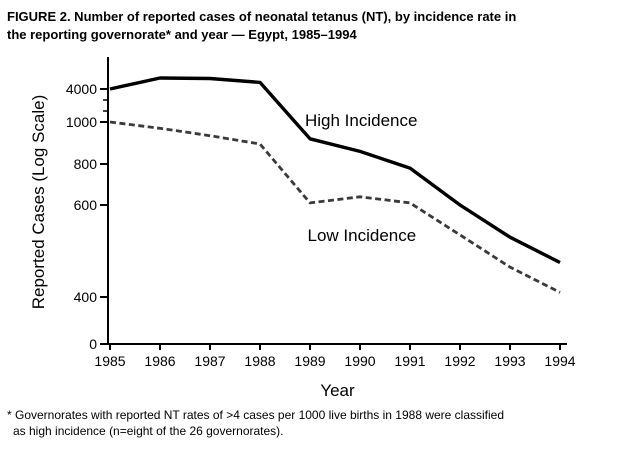 This screenshot has height=456, width=633. I want to click on y-tick-label: 1000, so click(81, 122).